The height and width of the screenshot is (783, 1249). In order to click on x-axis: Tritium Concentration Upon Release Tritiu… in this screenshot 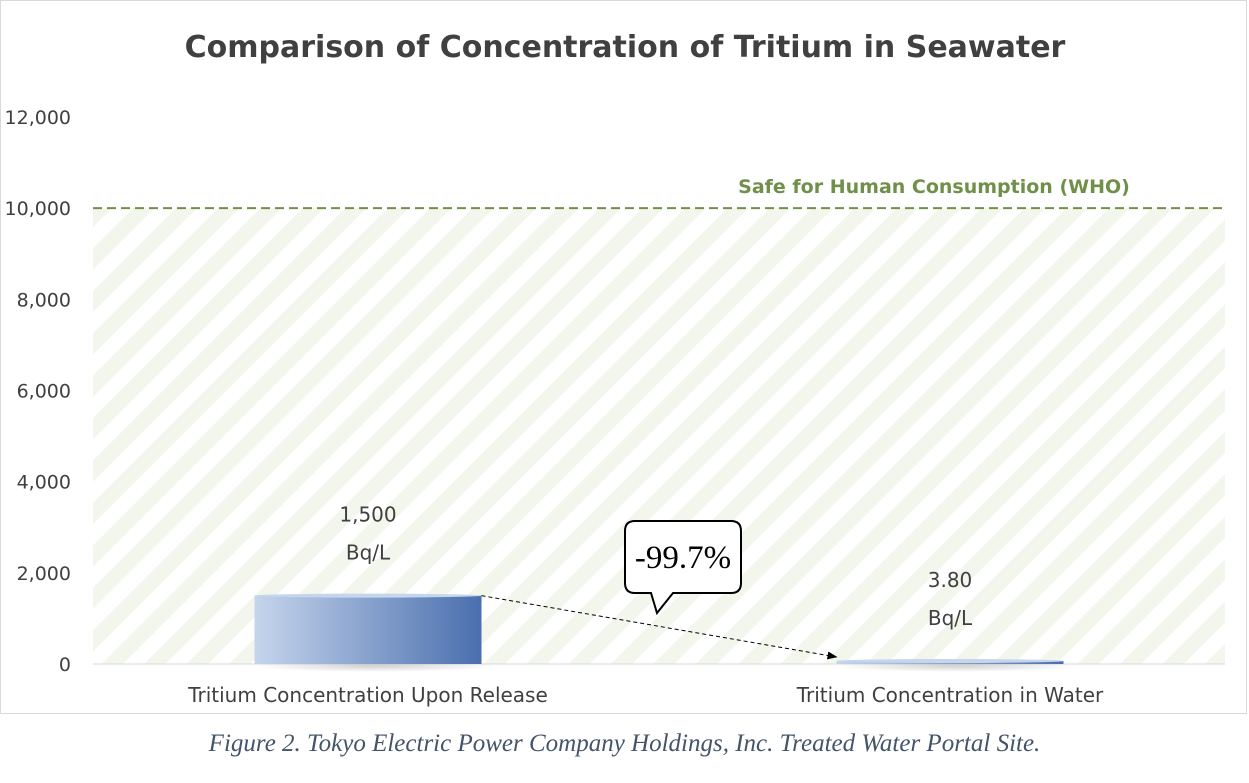, I will do `click(645, 695)`.